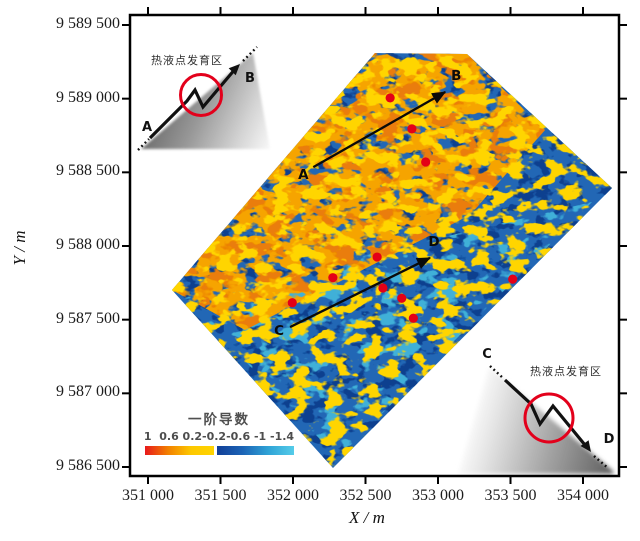  Describe the element at coordinates (219, 436) in the screenshot. I see `colorbar-tick-labels: 1 0.6 0.2-0.2-0.6 -1 -1.4` at that location.